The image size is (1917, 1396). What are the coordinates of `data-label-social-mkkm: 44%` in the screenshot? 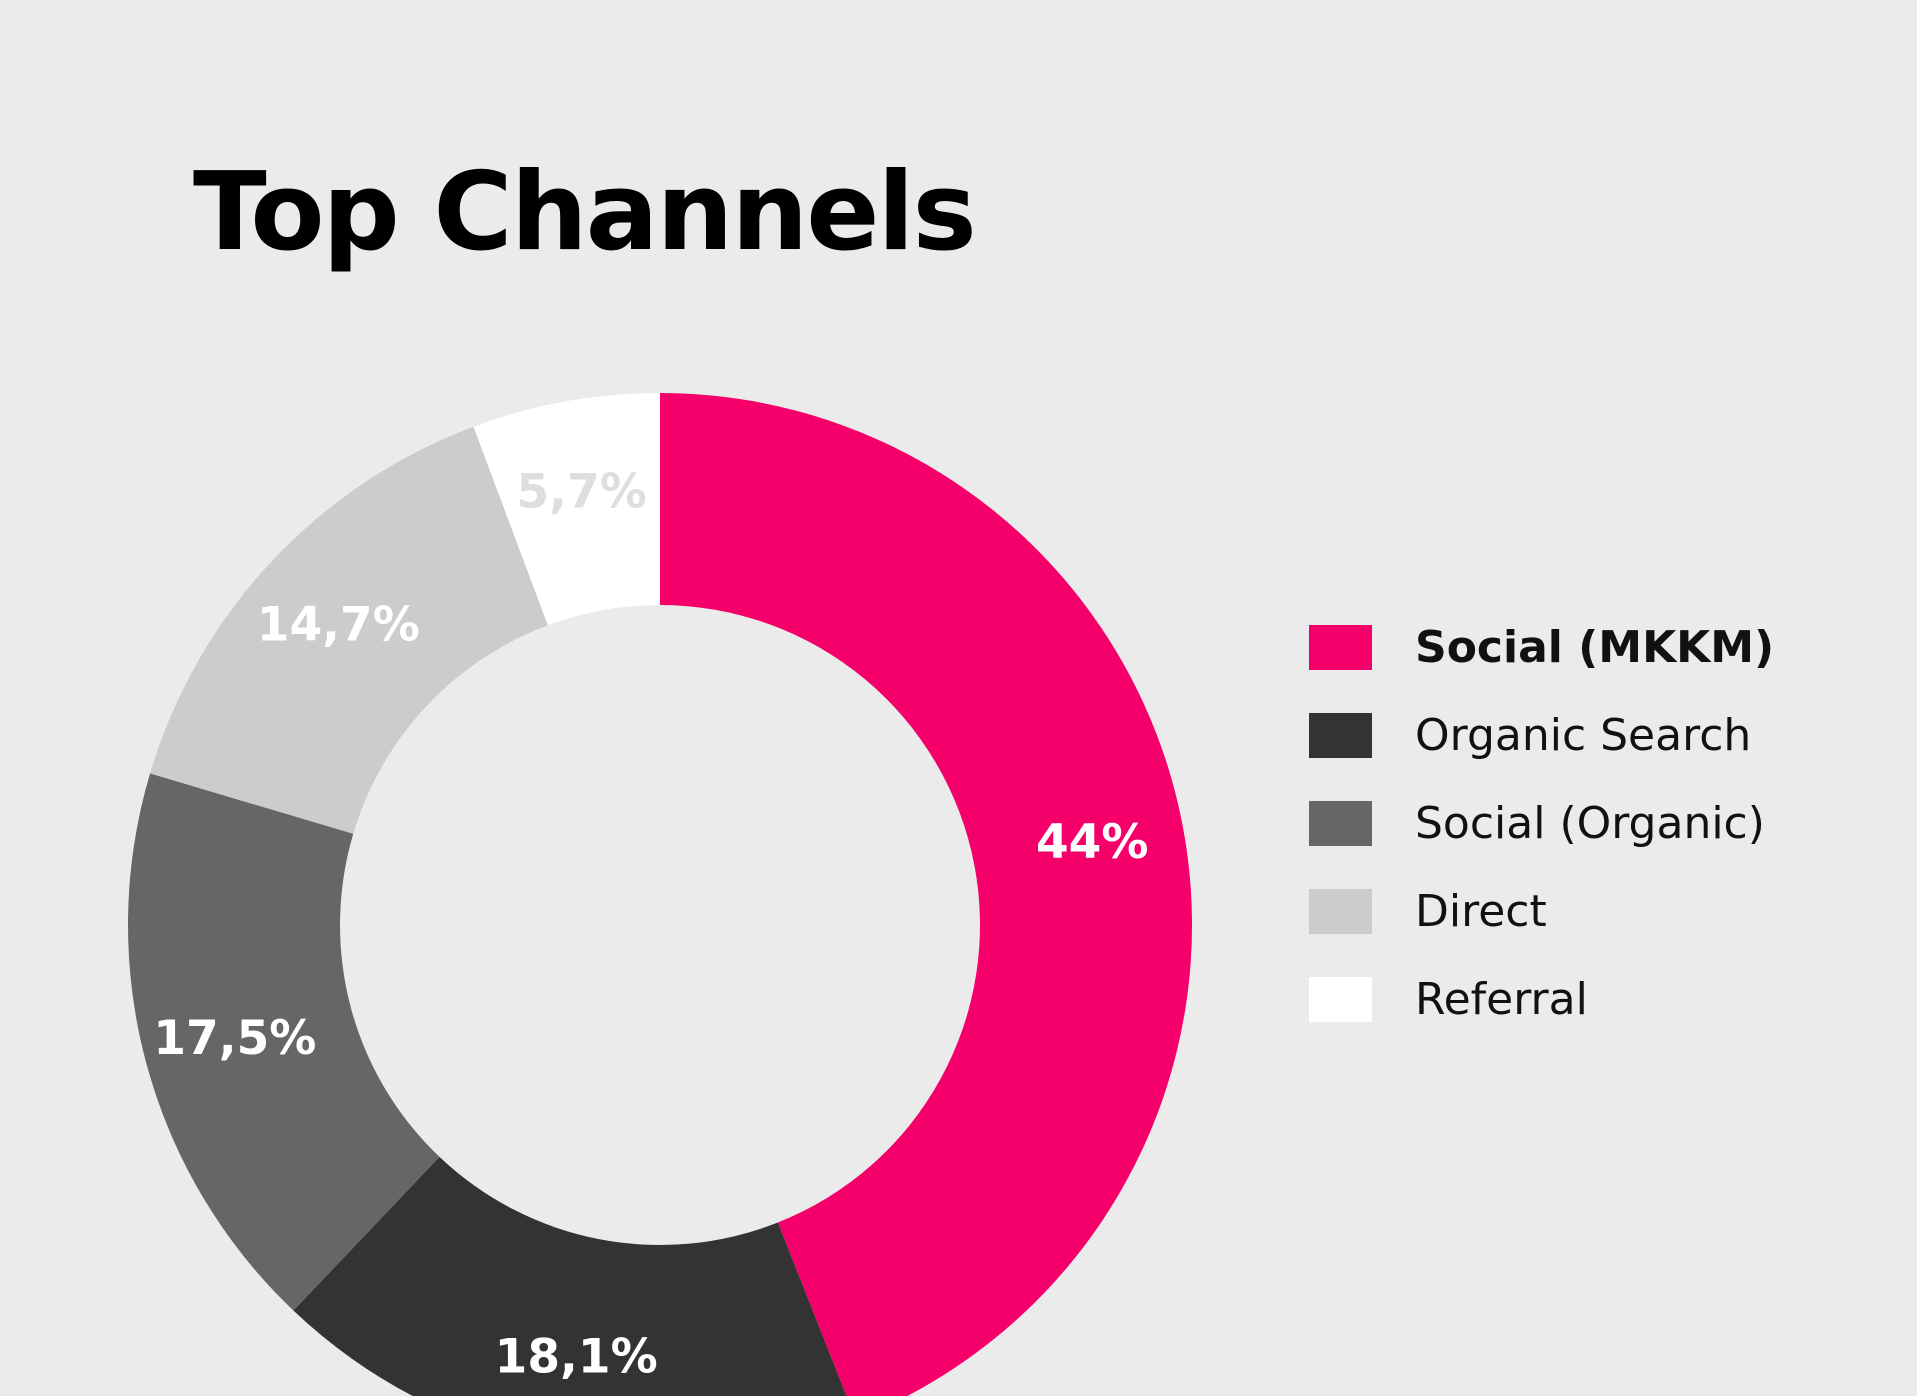 It's located at (1092, 842).